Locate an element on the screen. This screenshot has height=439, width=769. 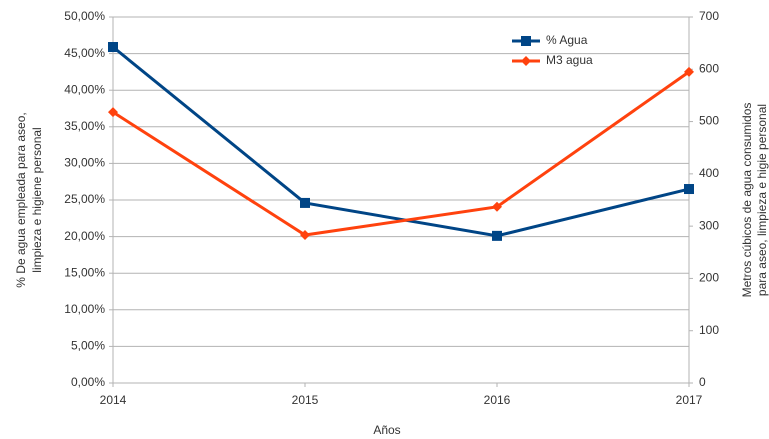
y2-tick-label: 300 is located at coordinates (709, 225).